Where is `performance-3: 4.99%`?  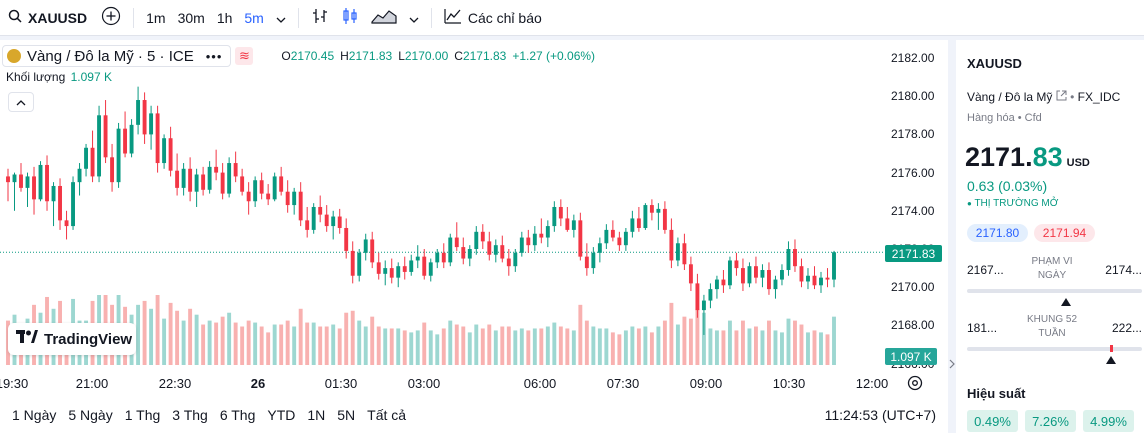
performance-3: 4.99% is located at coordinates (1108, 421).